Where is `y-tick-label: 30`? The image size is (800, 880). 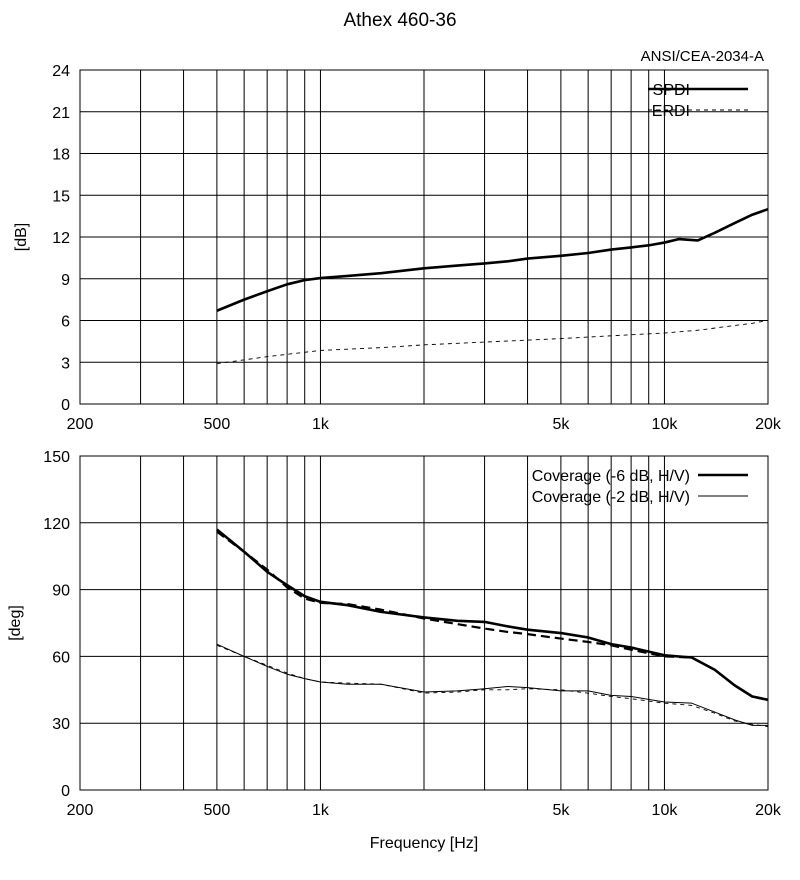
y-tick-label: 30 is located at coordinates (61, 724).